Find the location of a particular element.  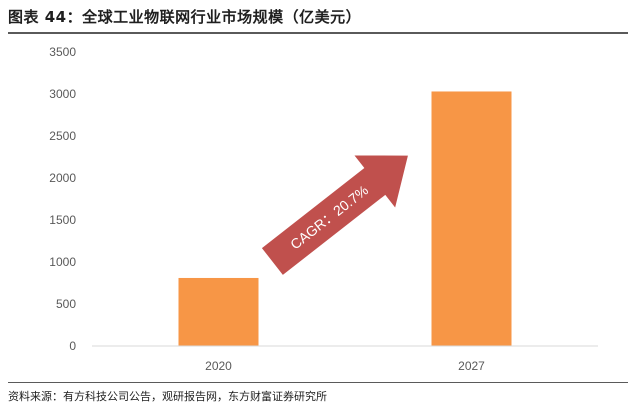

cagr-annotation: CAGR：20.7% is located at coordinates (334, 215).